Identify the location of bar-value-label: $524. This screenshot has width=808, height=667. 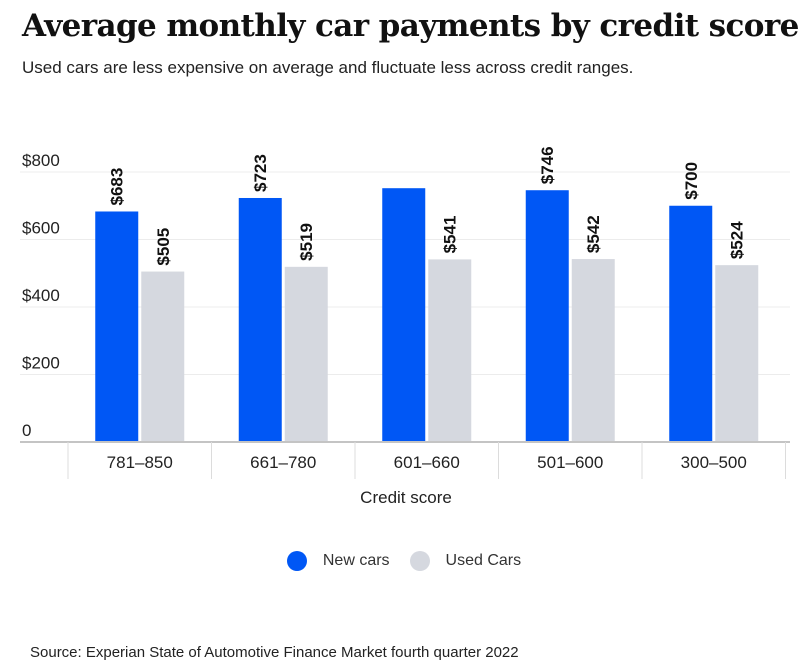
(737, 240).